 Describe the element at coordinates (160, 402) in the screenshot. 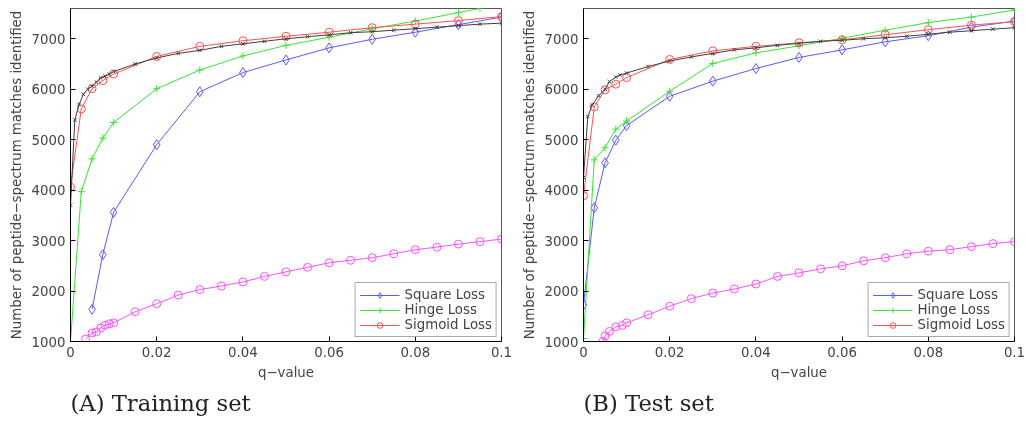

I see `text: (A) Training set` at that location.